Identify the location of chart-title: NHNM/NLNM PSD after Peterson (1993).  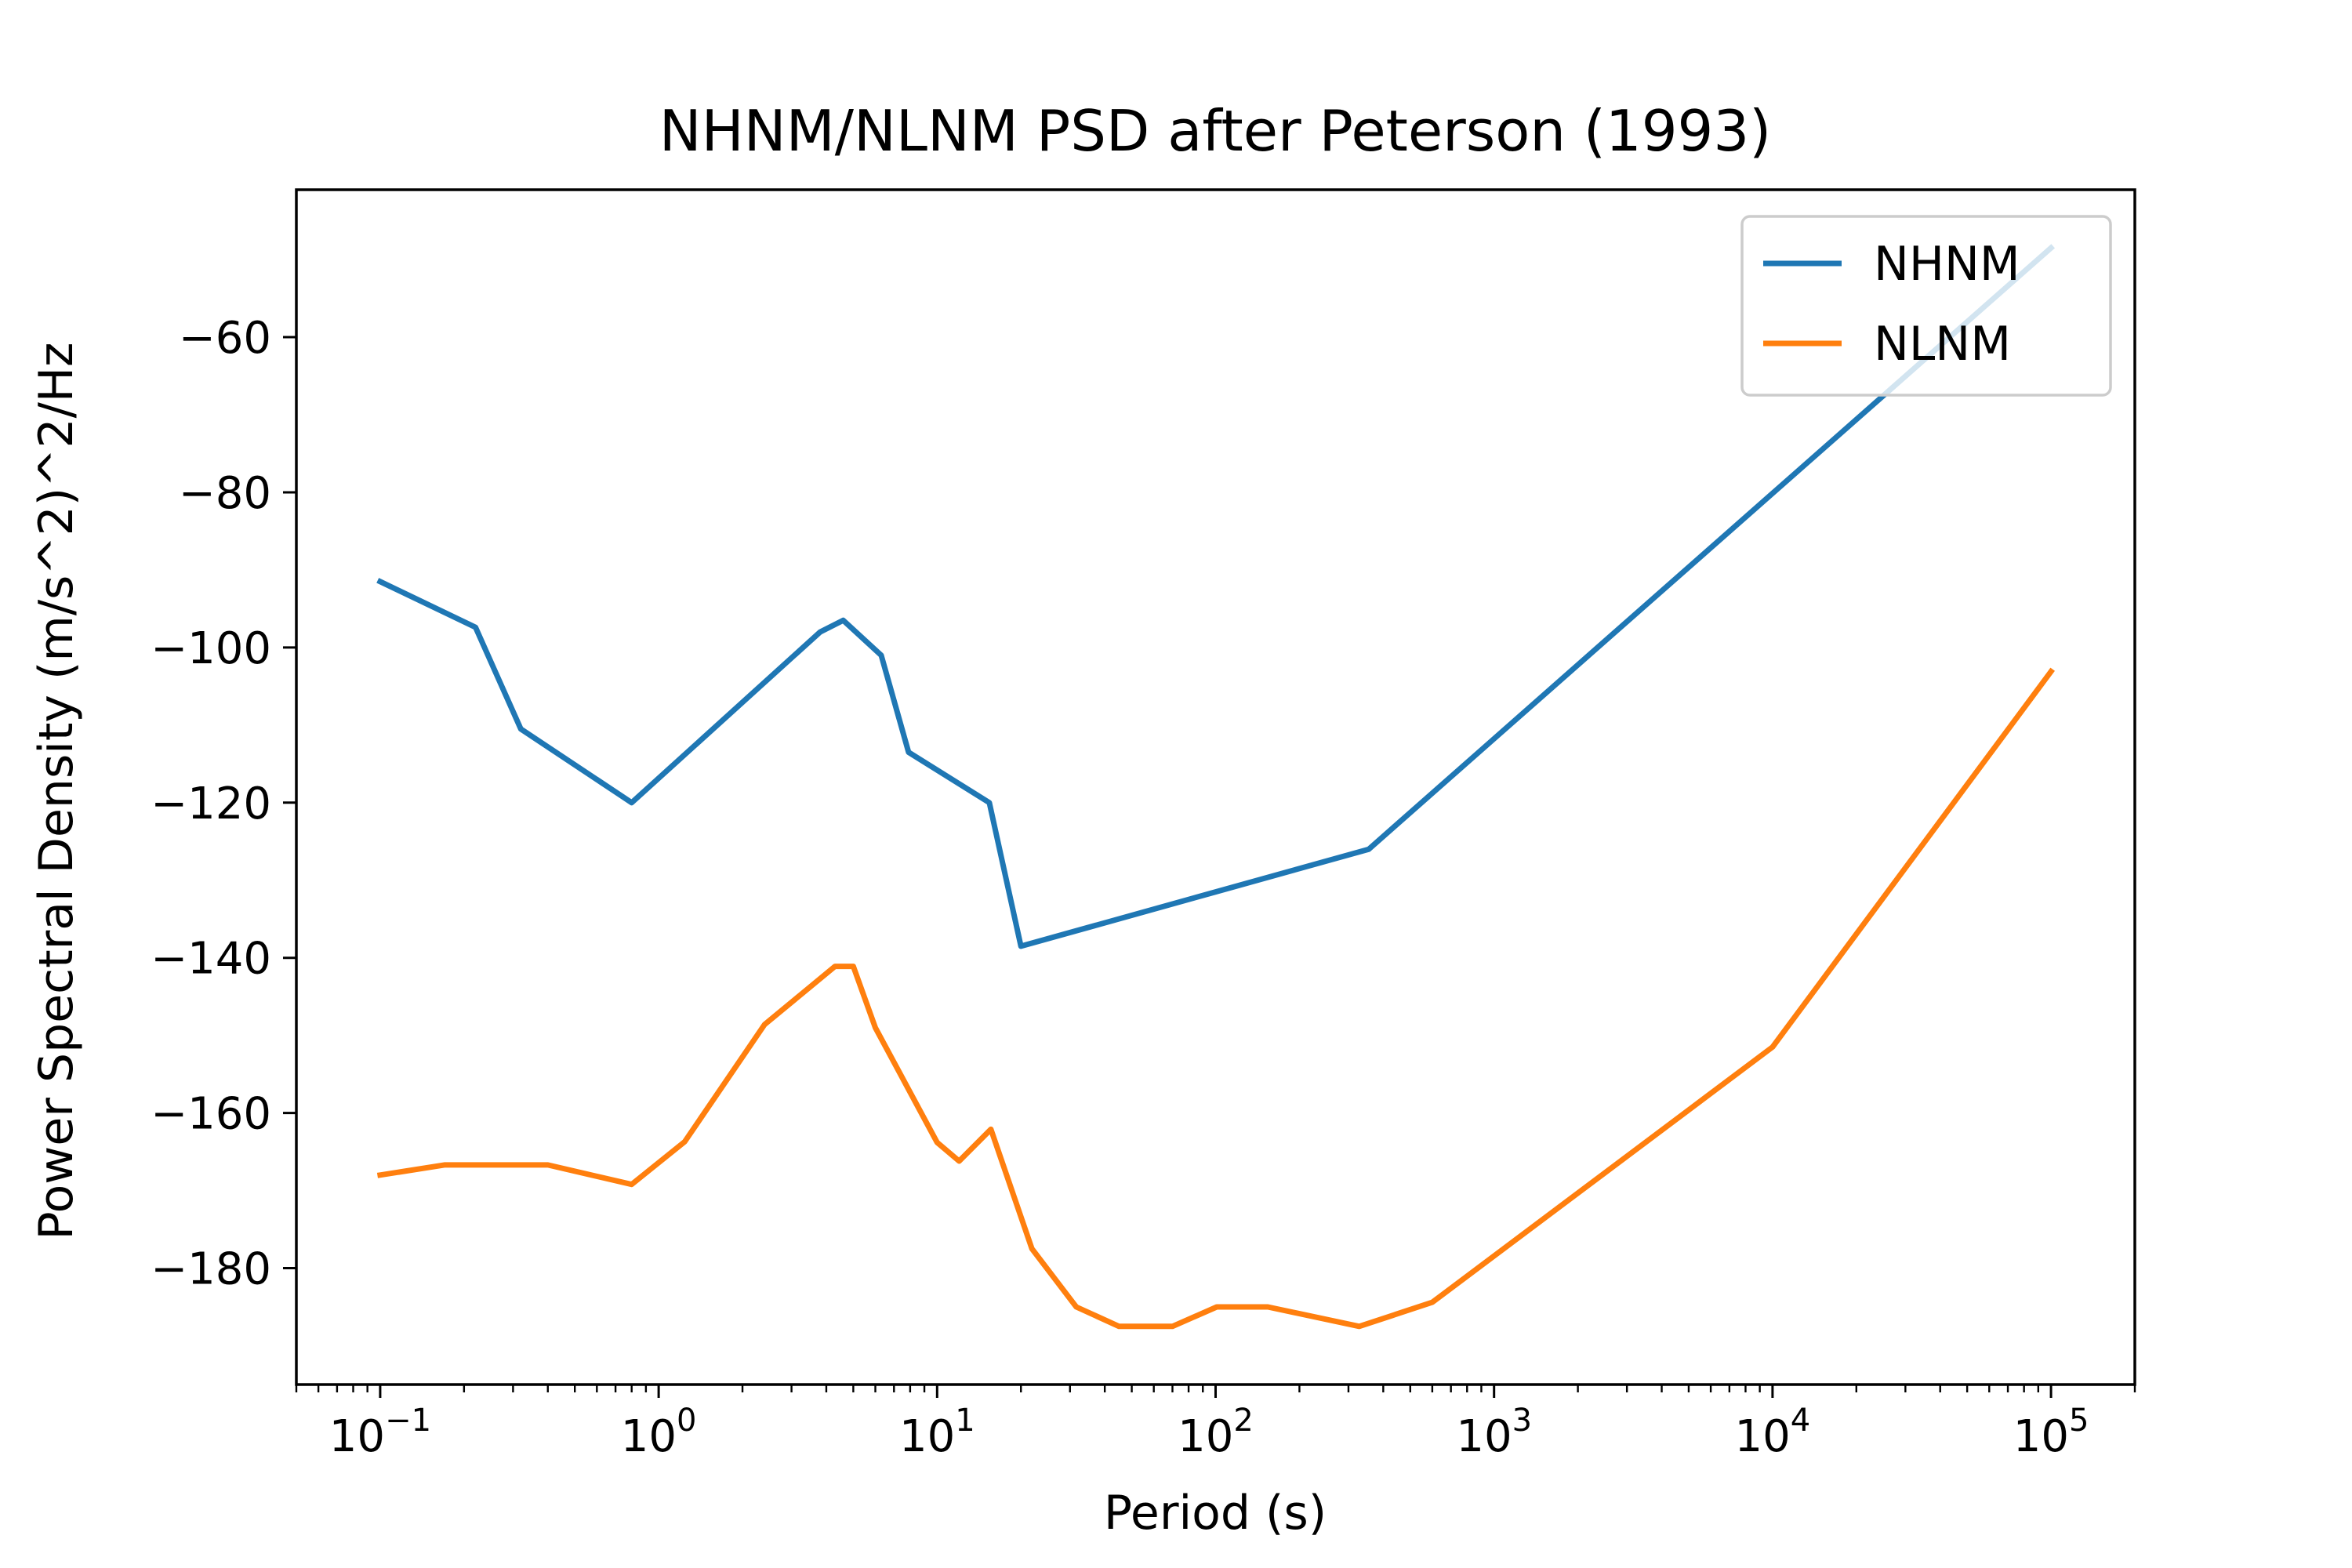
(1215, 131).